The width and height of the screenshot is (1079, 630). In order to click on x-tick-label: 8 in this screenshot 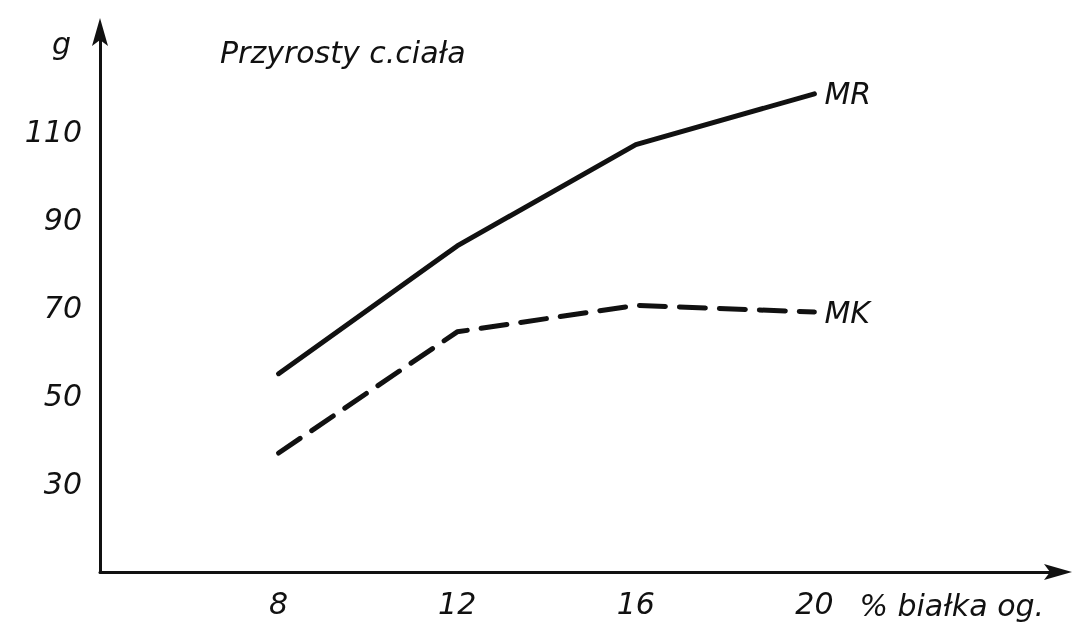, I will do `click(279, 603)`.